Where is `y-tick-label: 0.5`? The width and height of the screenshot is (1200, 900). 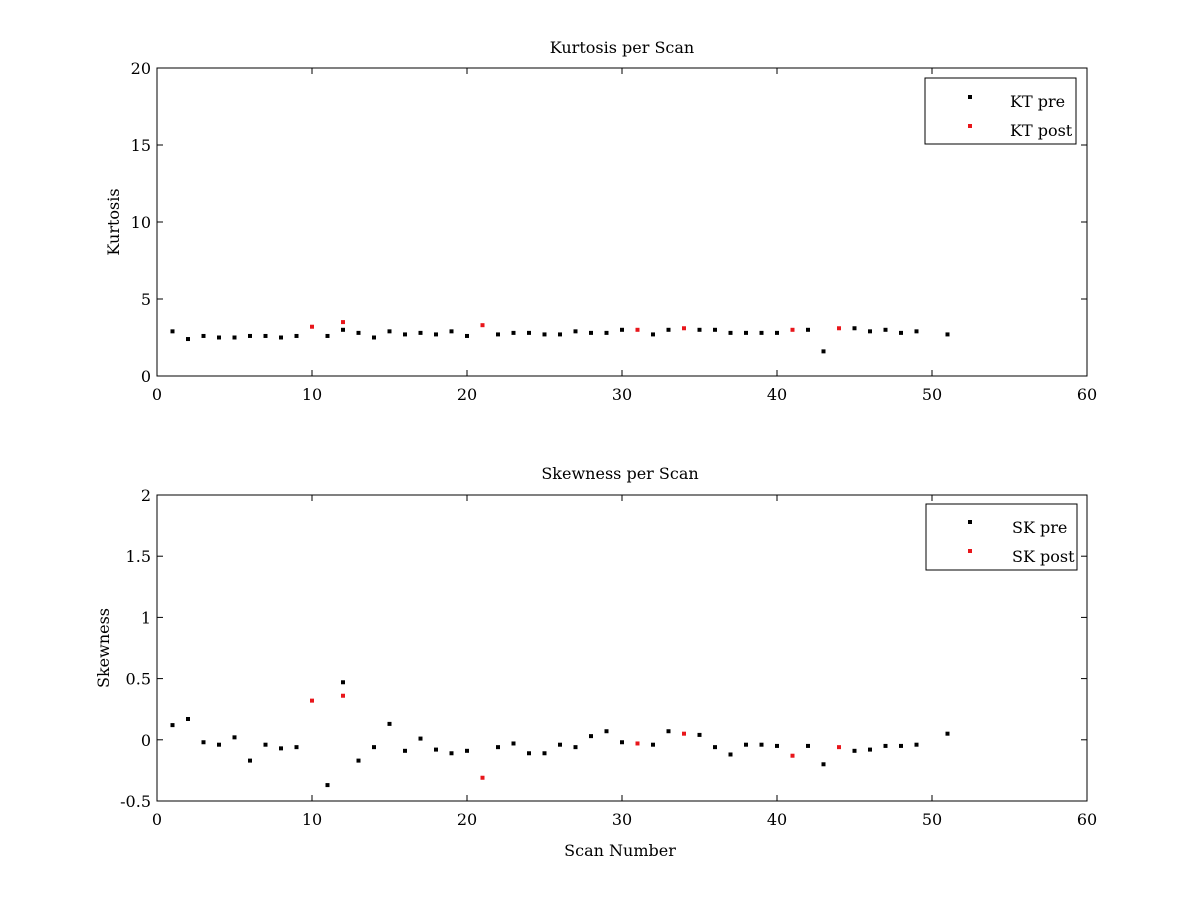
y-tick-label: 0.5 is located at coordinates (138, 679).